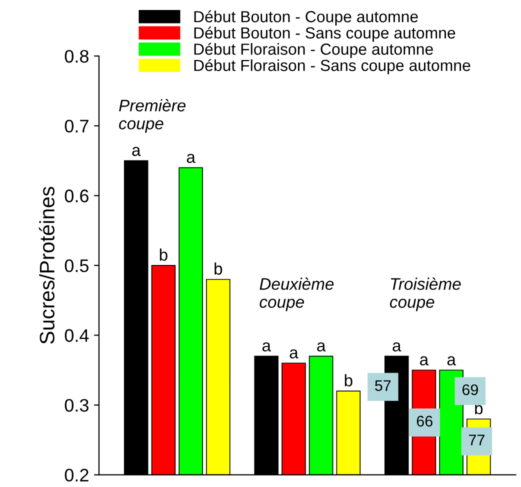 This screenshot has width=521, height=487. Describe the element at coordinates (470, 390) in the screenshot. I see `annotation: 69` at that location.